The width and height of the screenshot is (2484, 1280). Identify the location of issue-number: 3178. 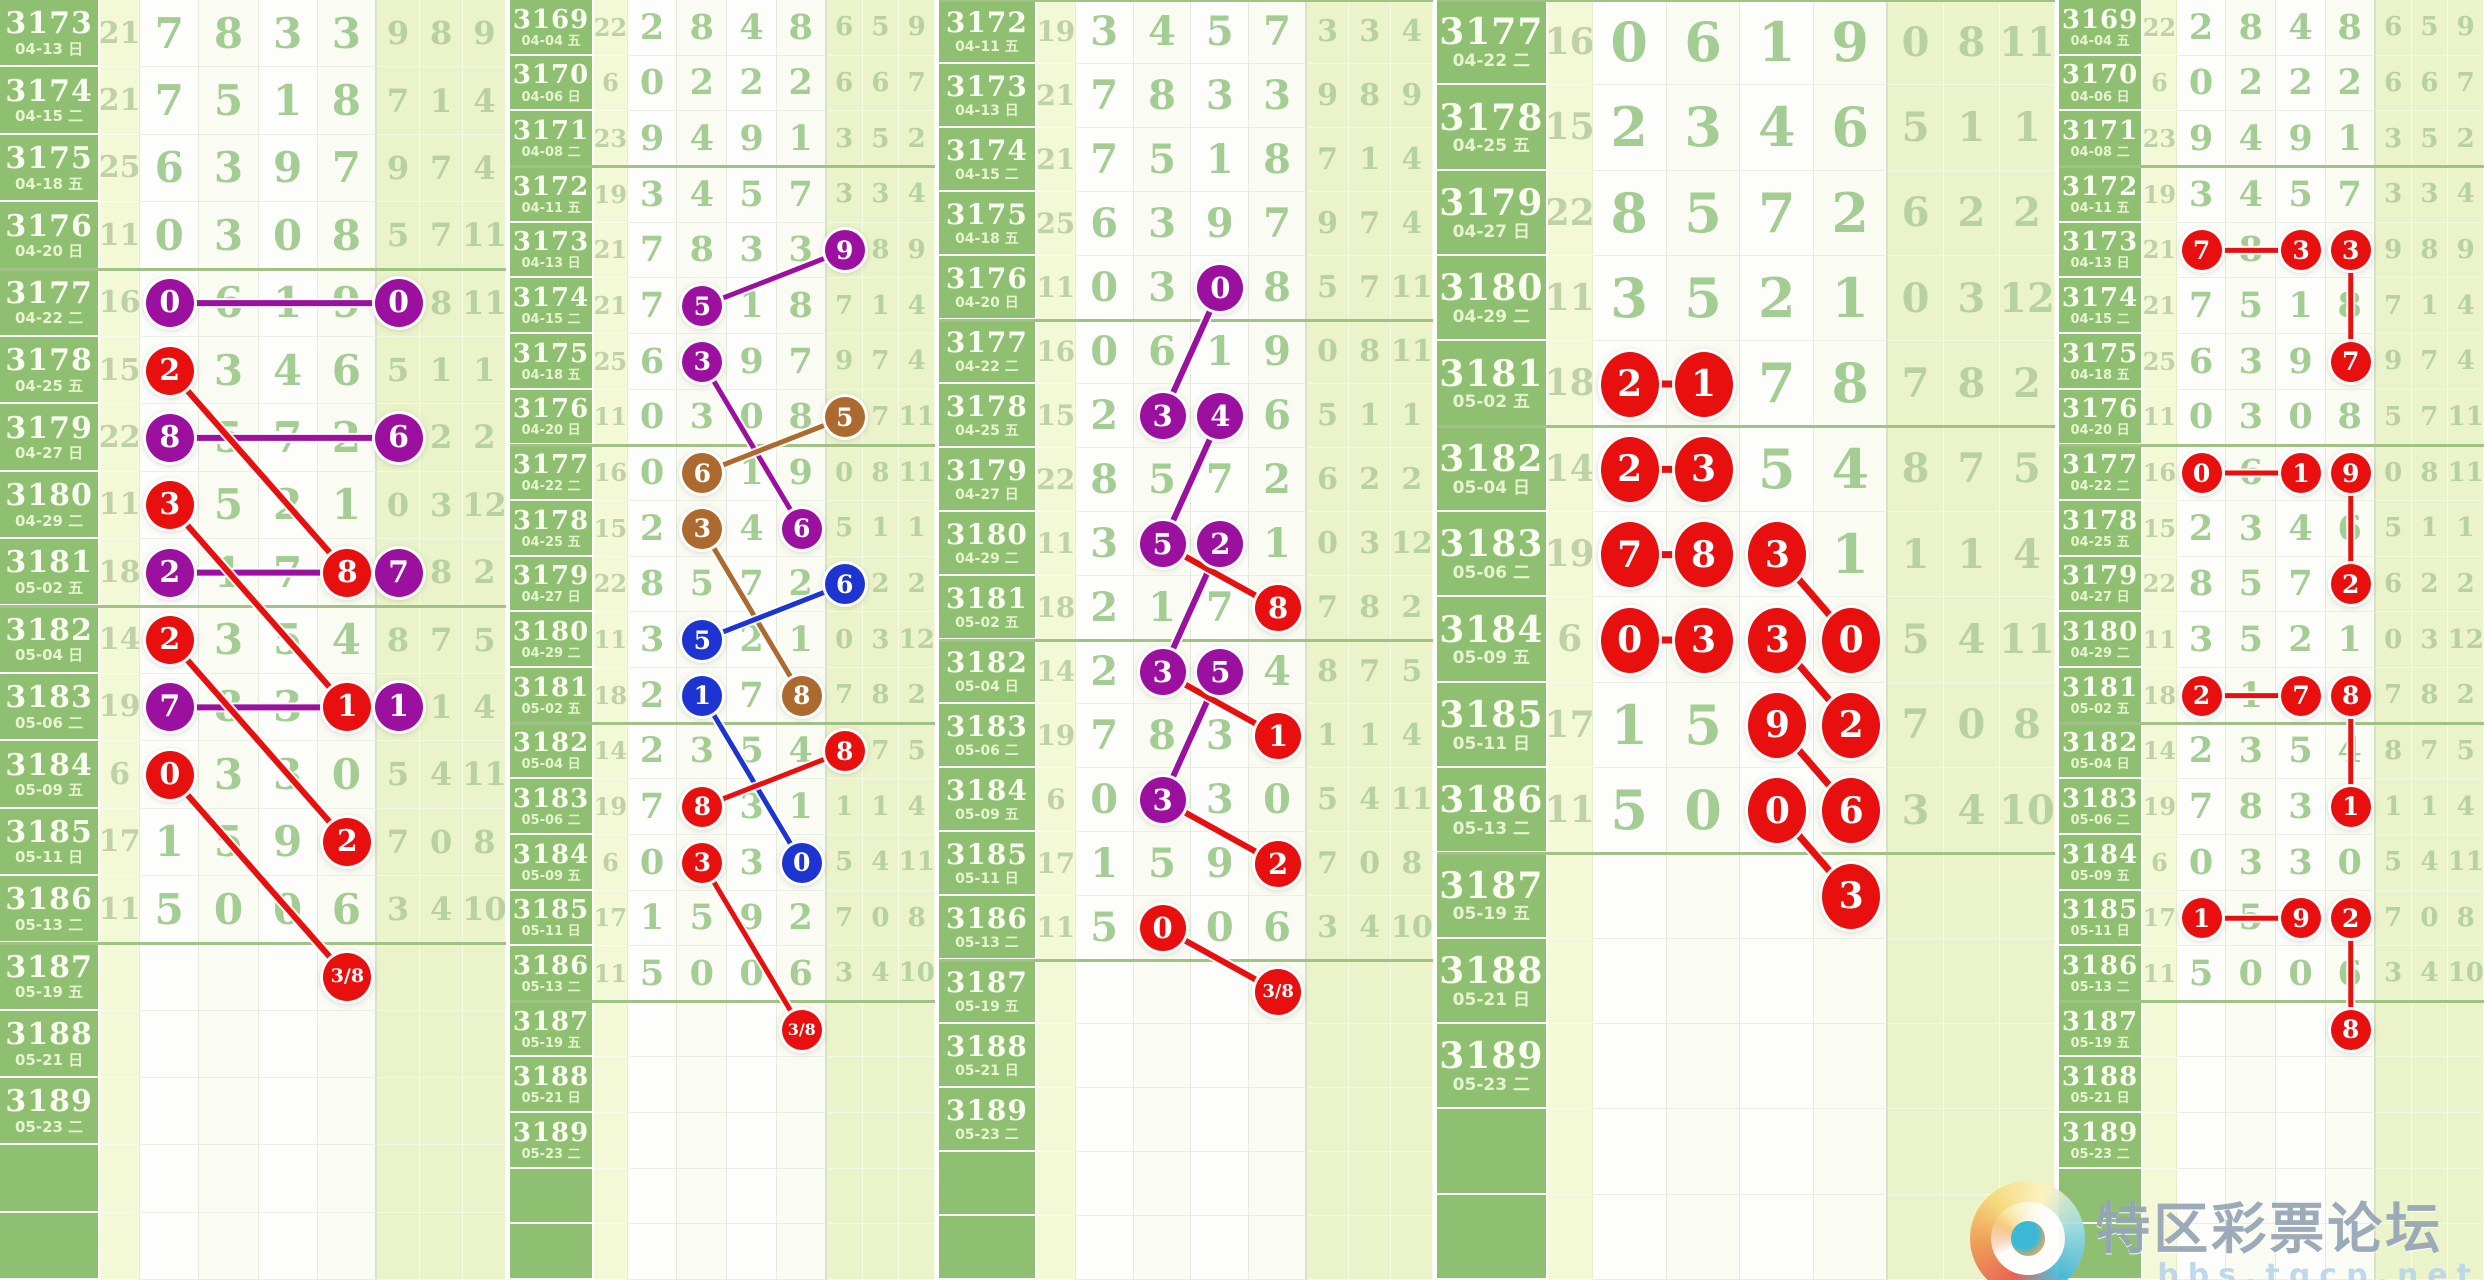
(1491, 117).